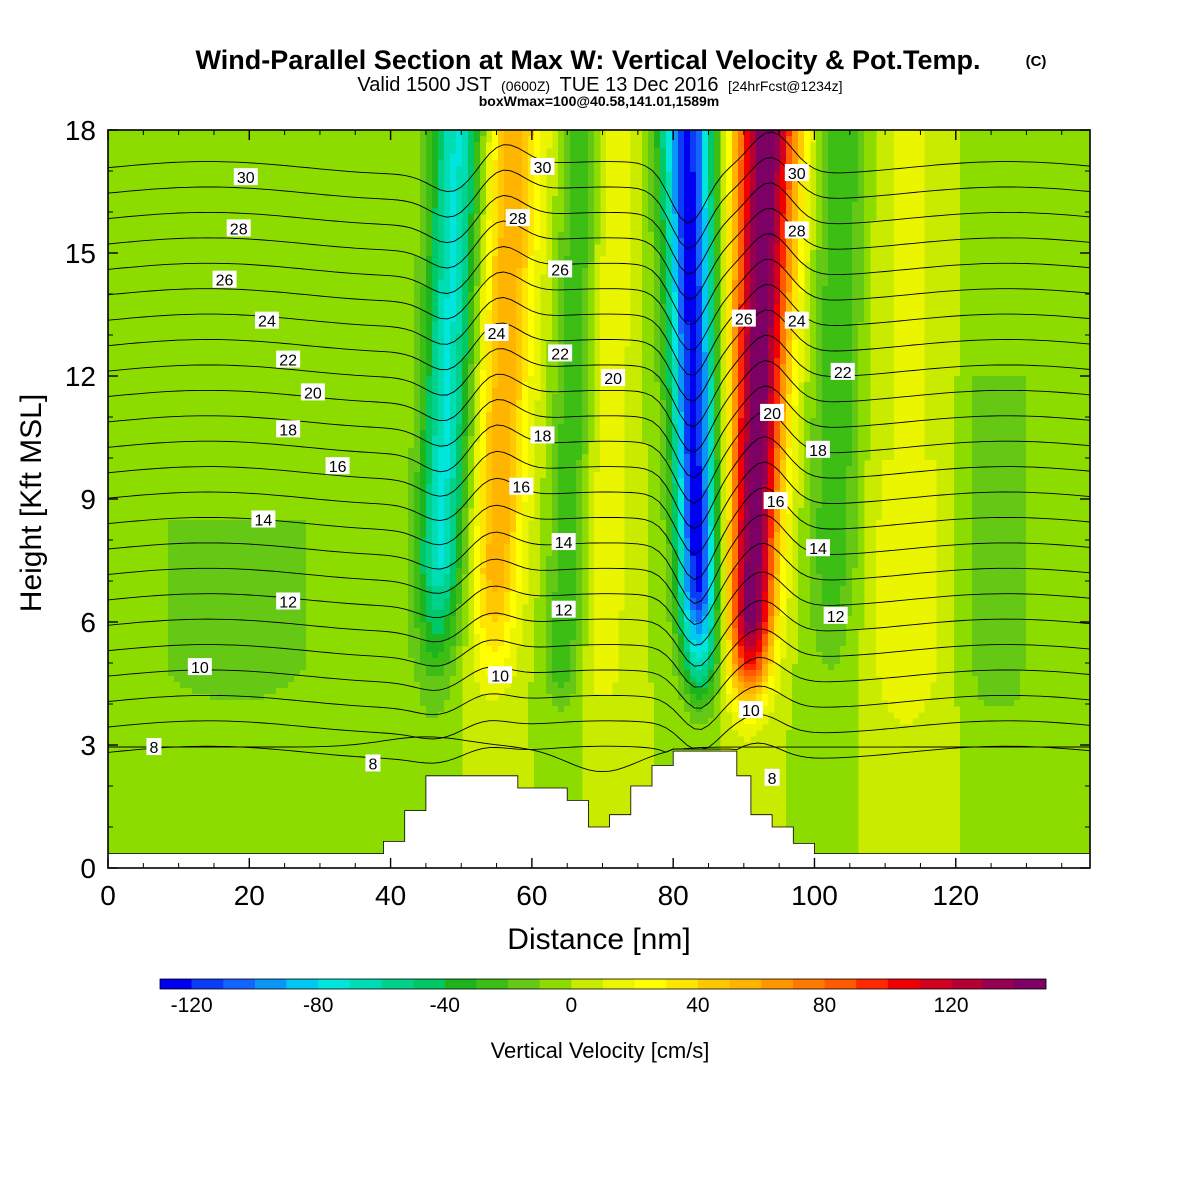  What do you see at coordinates (445, 1005) in the screenshot?
I see `colorbar-tick-label: -40` at bounding box center [445, 1005].